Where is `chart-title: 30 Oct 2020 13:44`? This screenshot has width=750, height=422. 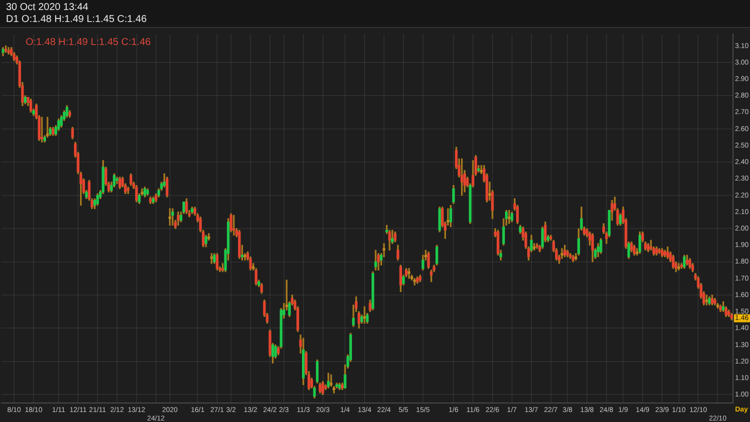 chart-title: 30 Oct 2020 13:44 is located at coordinates (47, 8).